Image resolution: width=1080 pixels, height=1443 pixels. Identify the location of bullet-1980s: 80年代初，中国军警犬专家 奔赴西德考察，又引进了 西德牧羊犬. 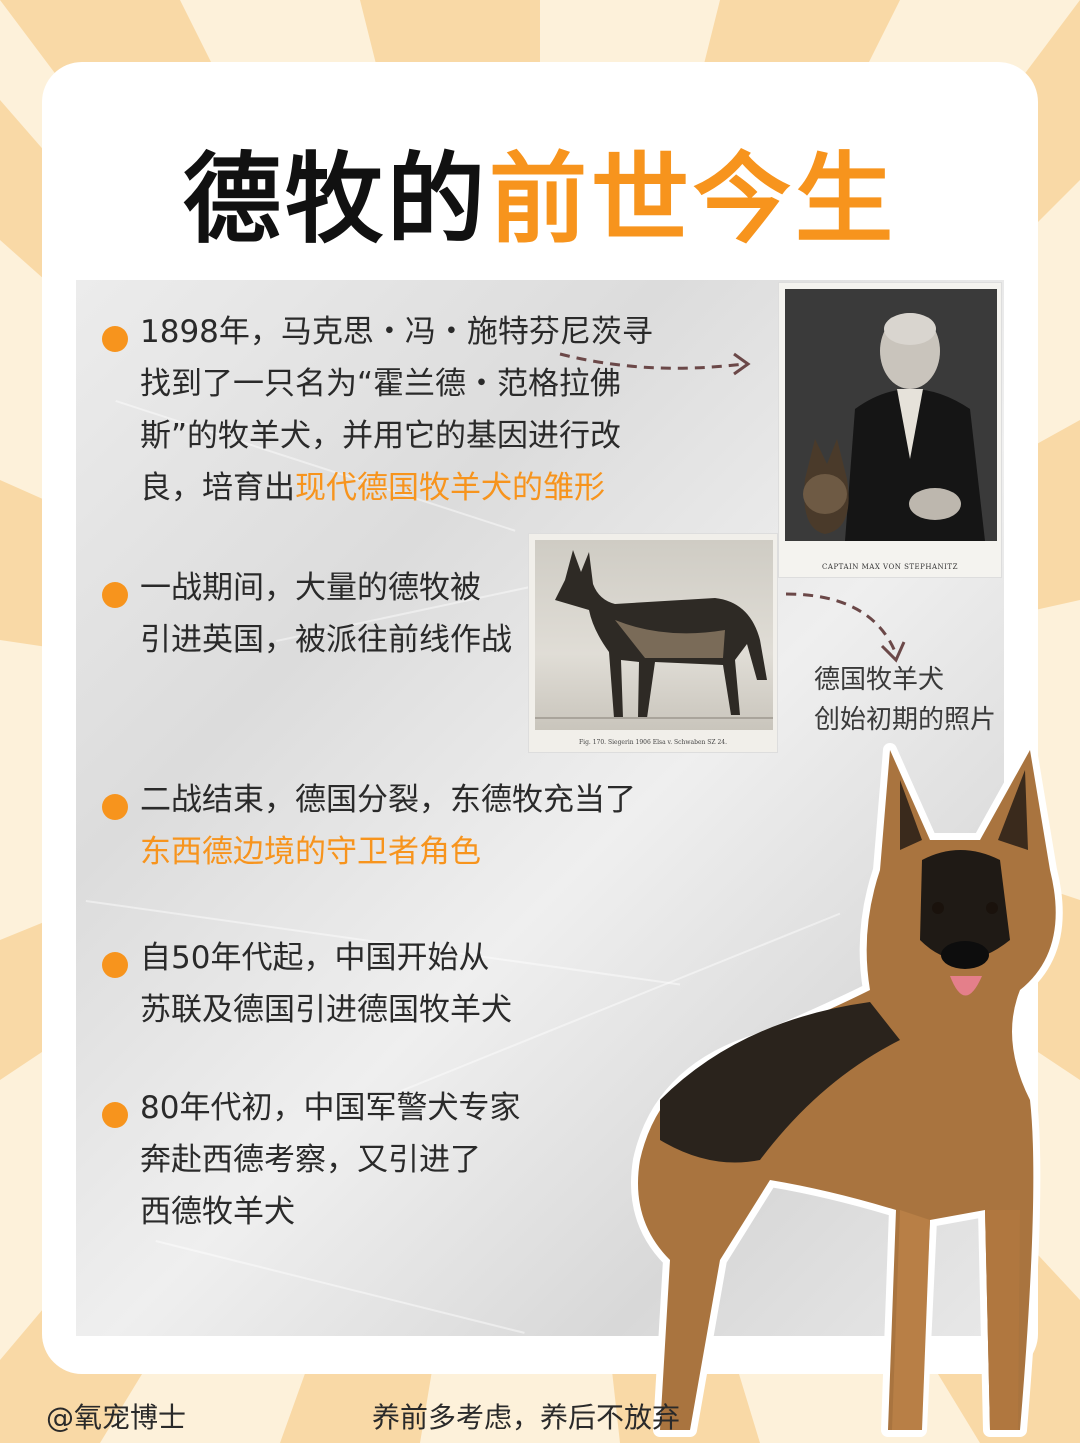
(311, 1160).